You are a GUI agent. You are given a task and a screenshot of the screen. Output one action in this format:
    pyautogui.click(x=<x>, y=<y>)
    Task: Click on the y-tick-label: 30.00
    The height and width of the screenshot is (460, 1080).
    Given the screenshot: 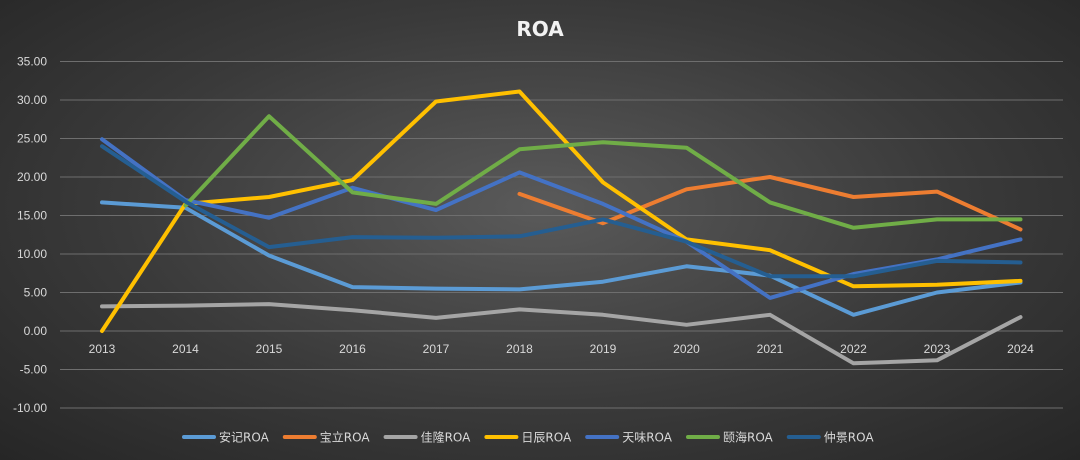 What is the action you would take?
    pyautogui.click(x=32, y=100)
    